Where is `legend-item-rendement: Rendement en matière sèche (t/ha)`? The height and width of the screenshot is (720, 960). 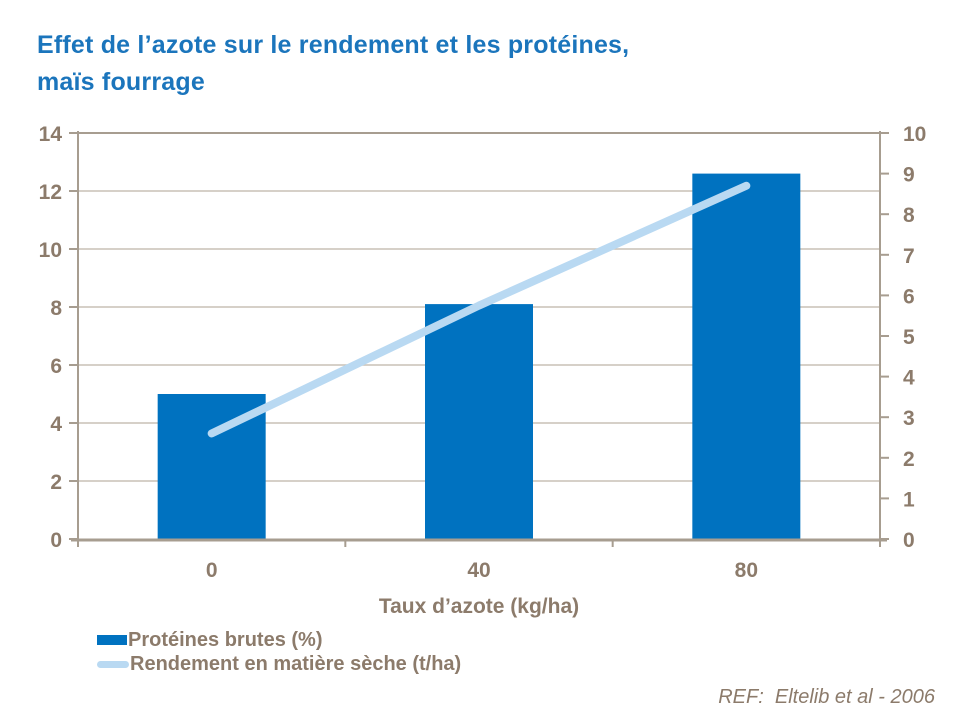
legend-item-rendement: Rendement en matière sèche (t/ha) is located at coordinates (279, 664).